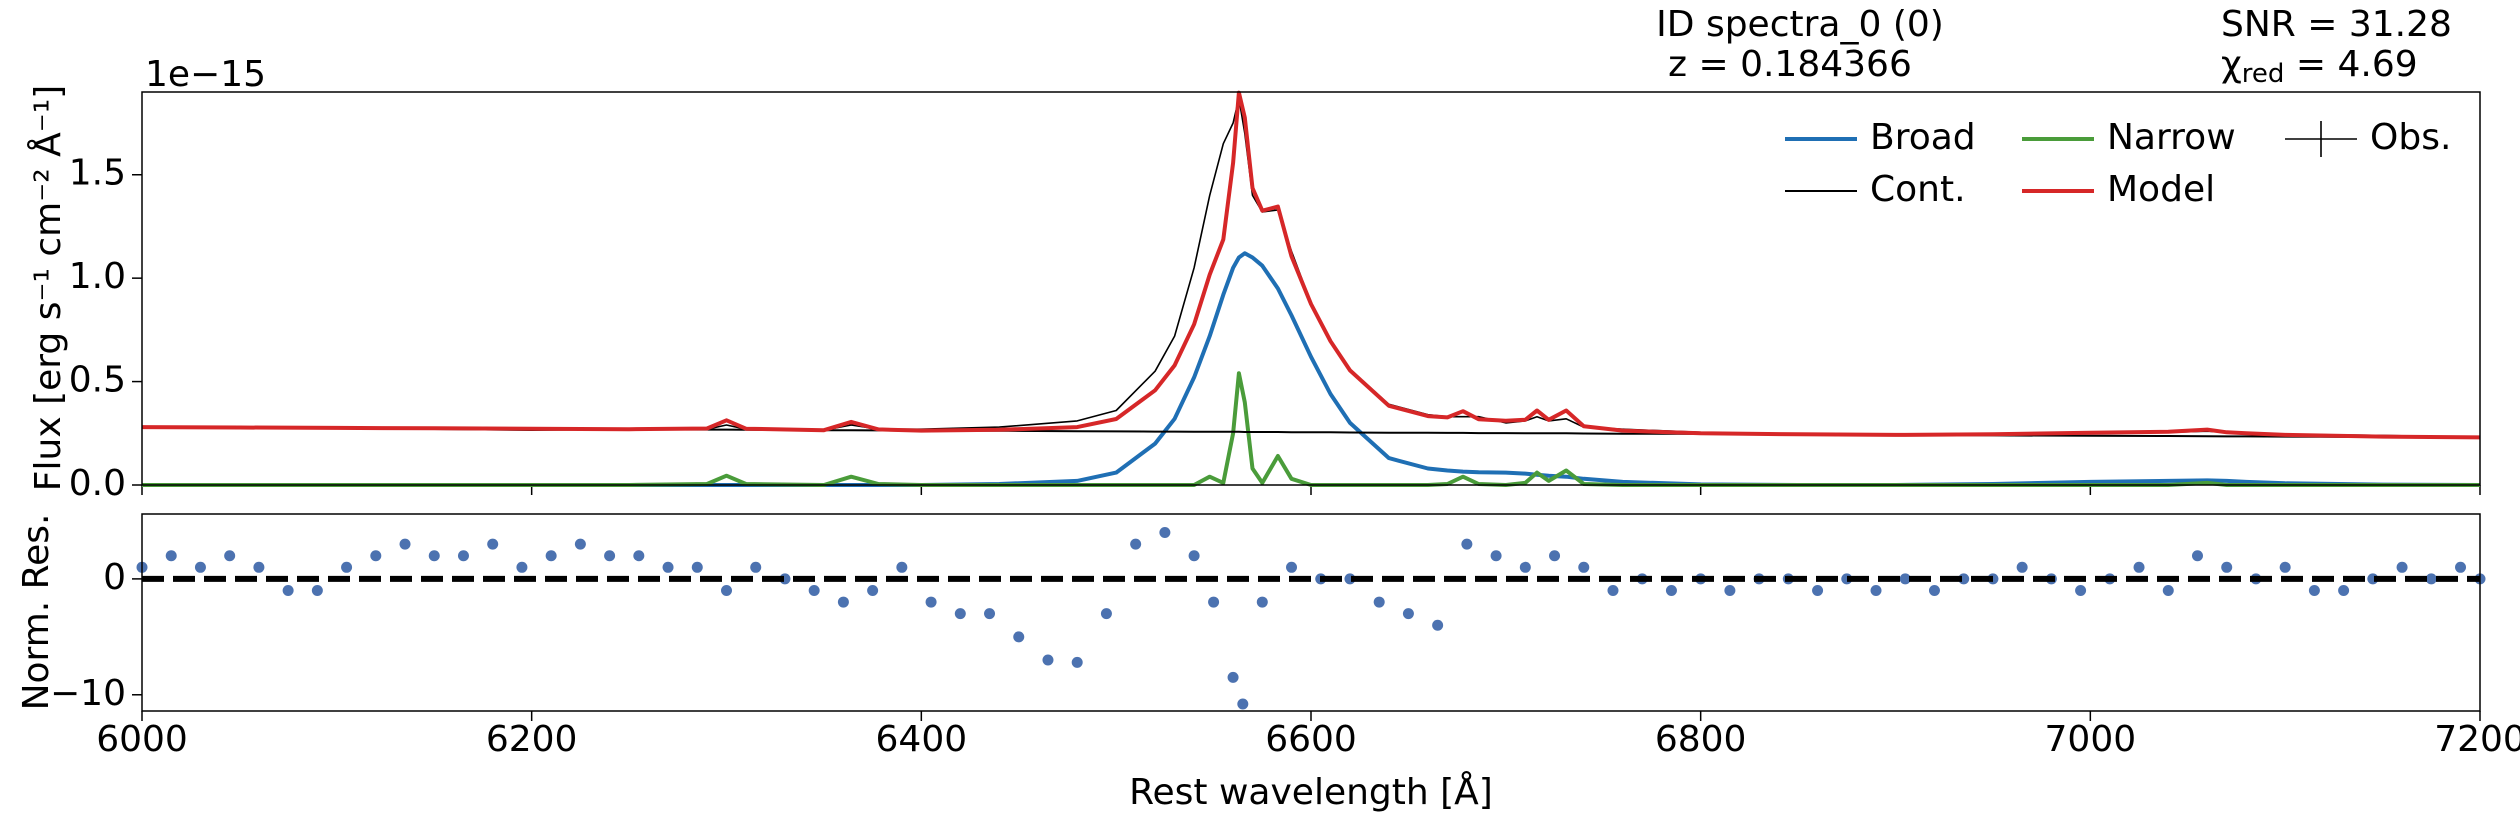 The image size is (2520, 821). What do you see at coordinates (532, 739) in the screenshot?
I see `x-tick-label: 6200` at bounding box center [532, 739].